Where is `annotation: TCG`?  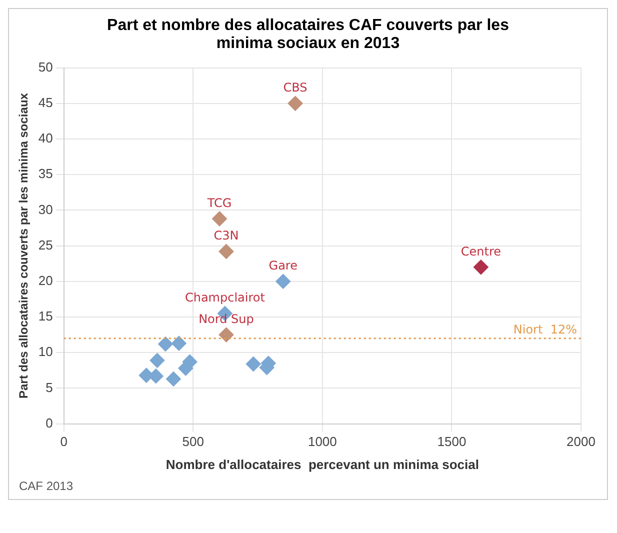 annotation: TCG is located at coordinates (219, 203).